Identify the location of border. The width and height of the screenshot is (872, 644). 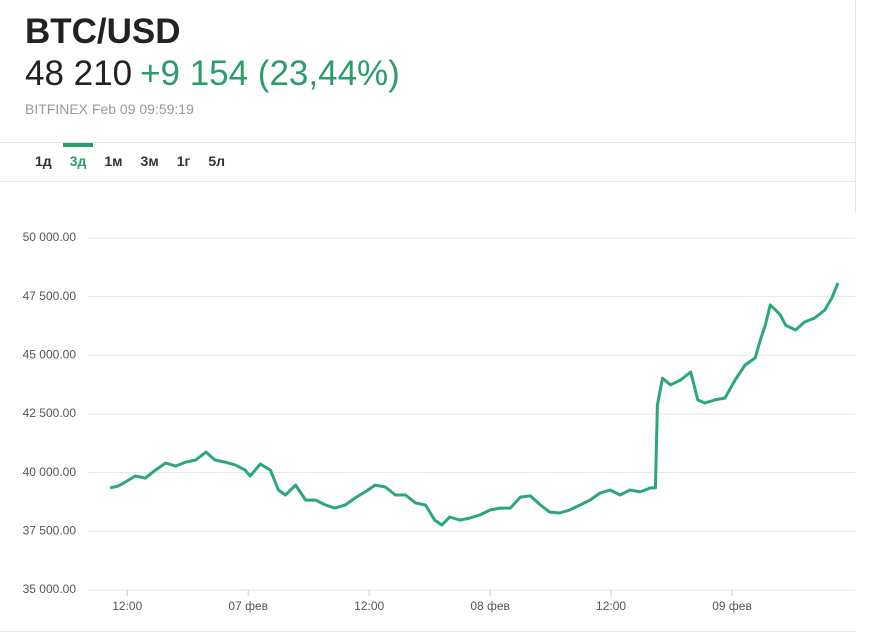
(855, 106).